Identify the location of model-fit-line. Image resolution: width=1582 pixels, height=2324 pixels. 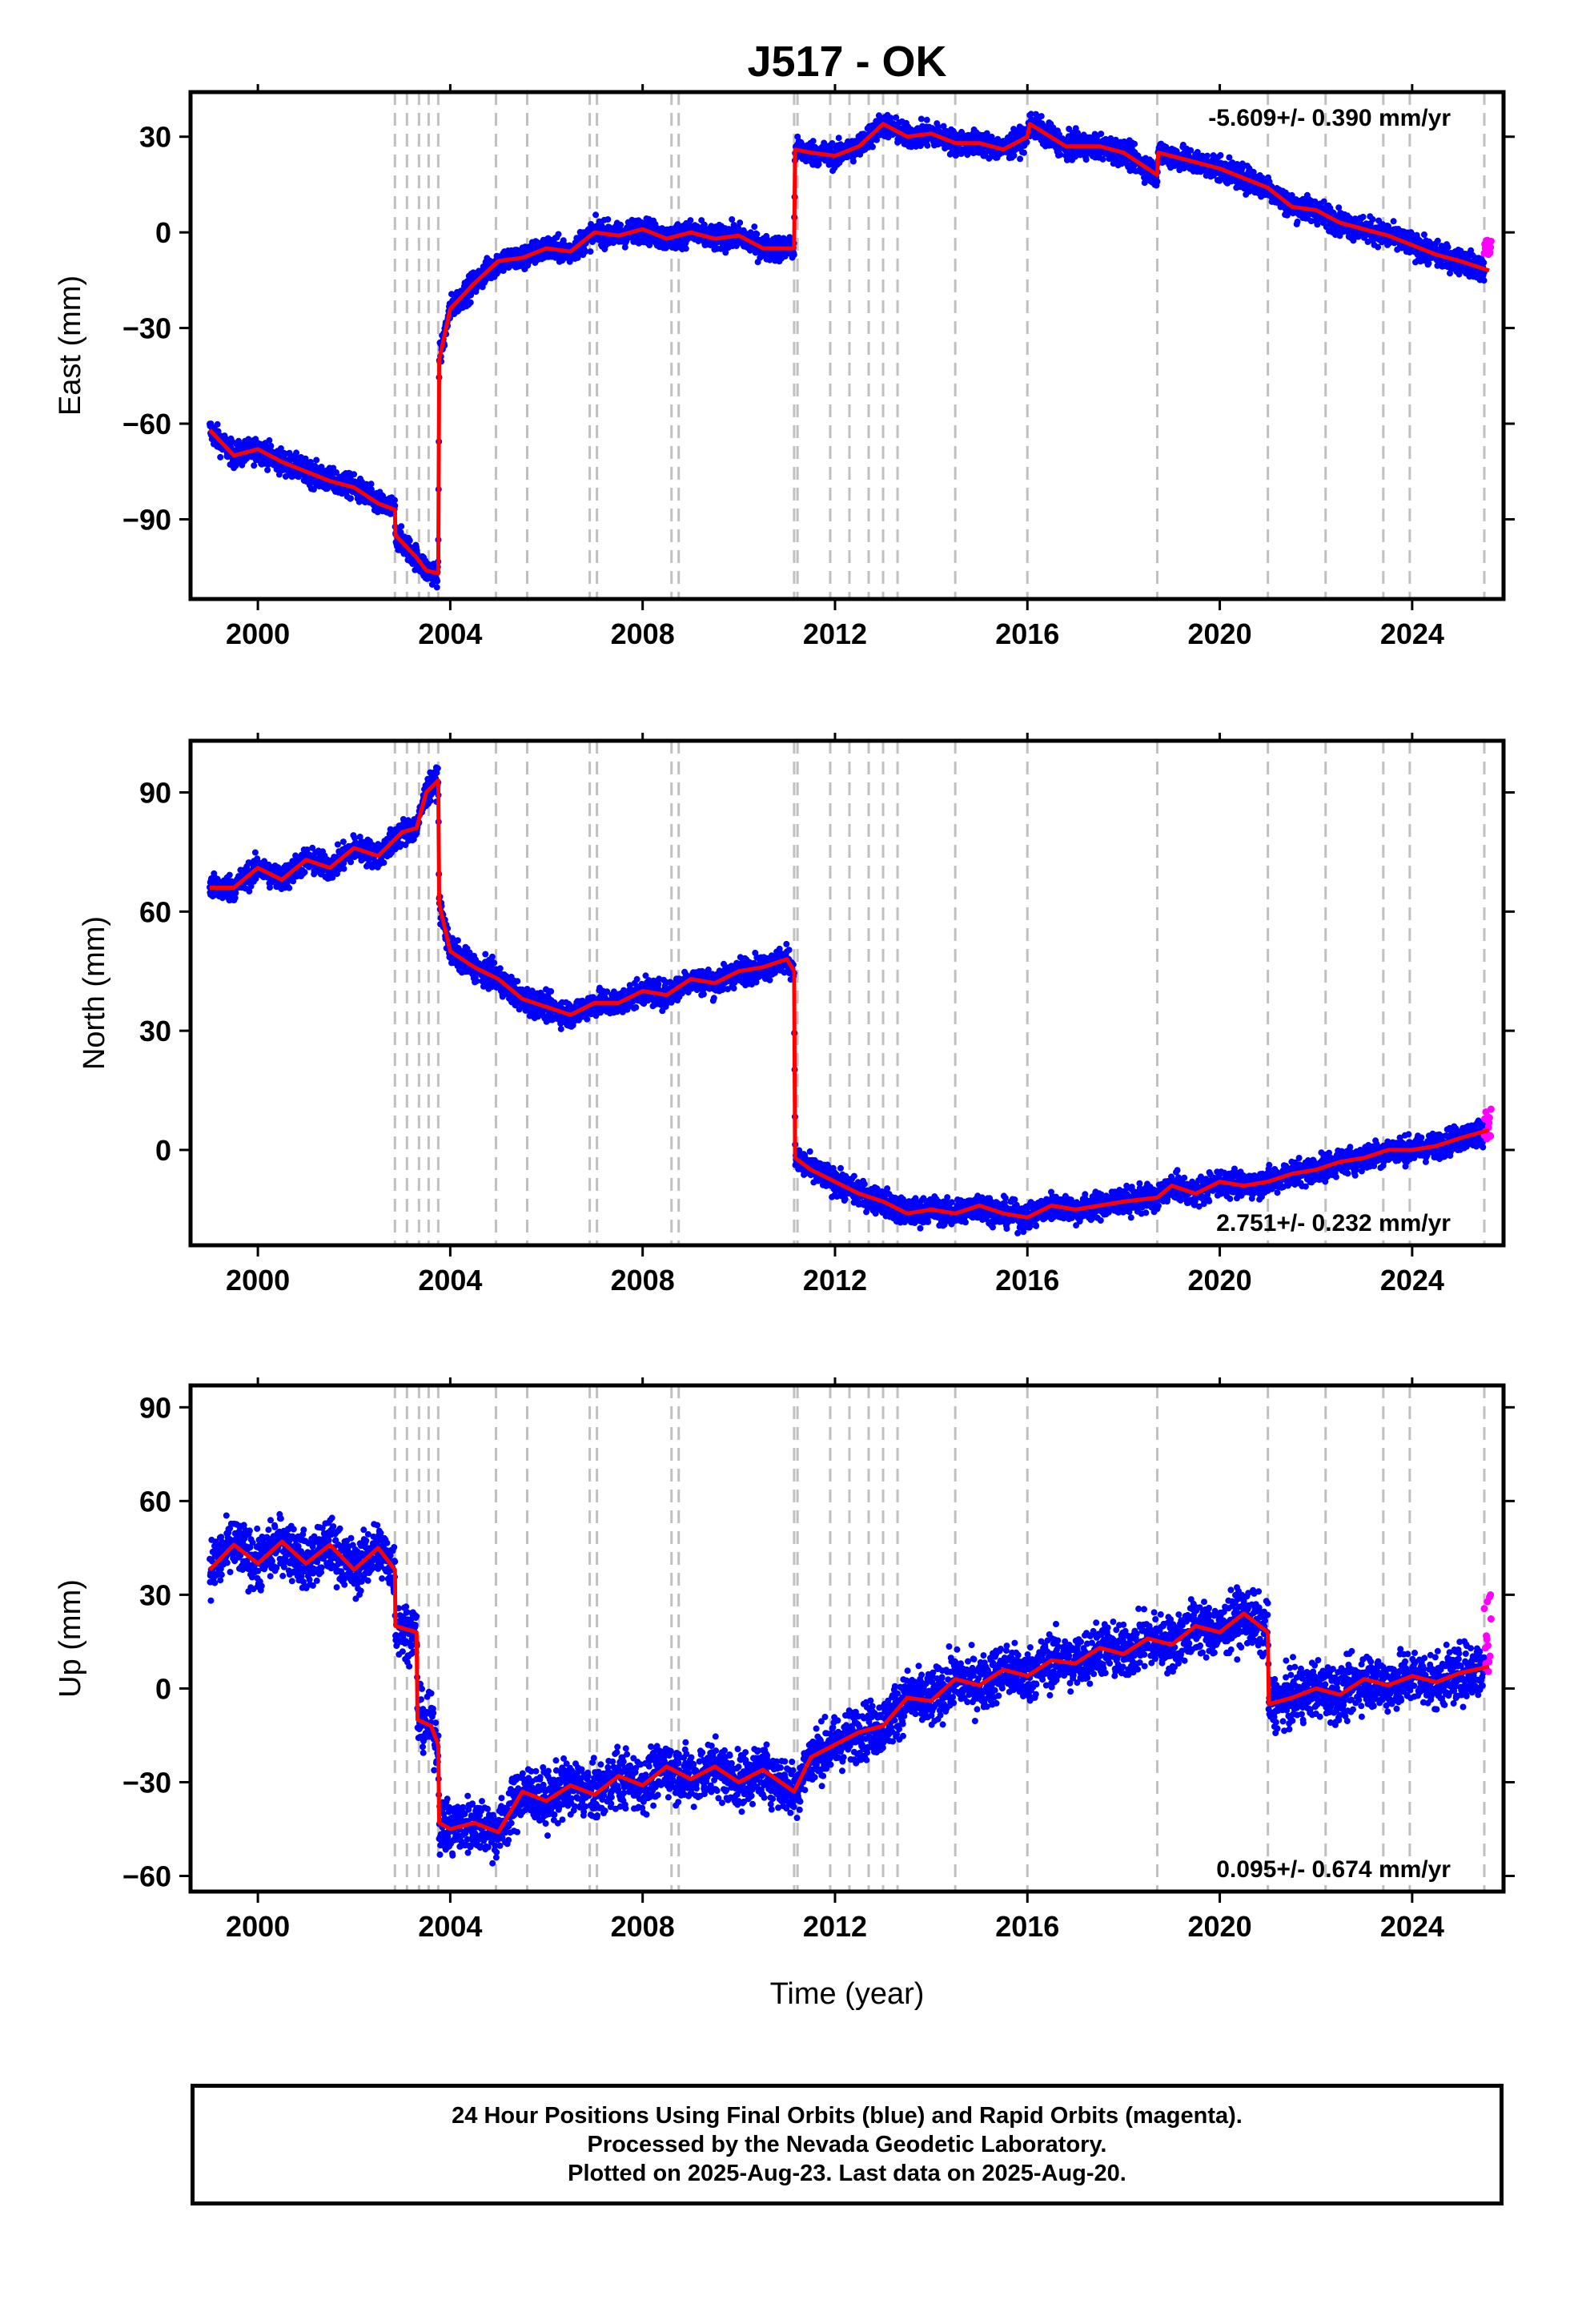
(849, 1687).